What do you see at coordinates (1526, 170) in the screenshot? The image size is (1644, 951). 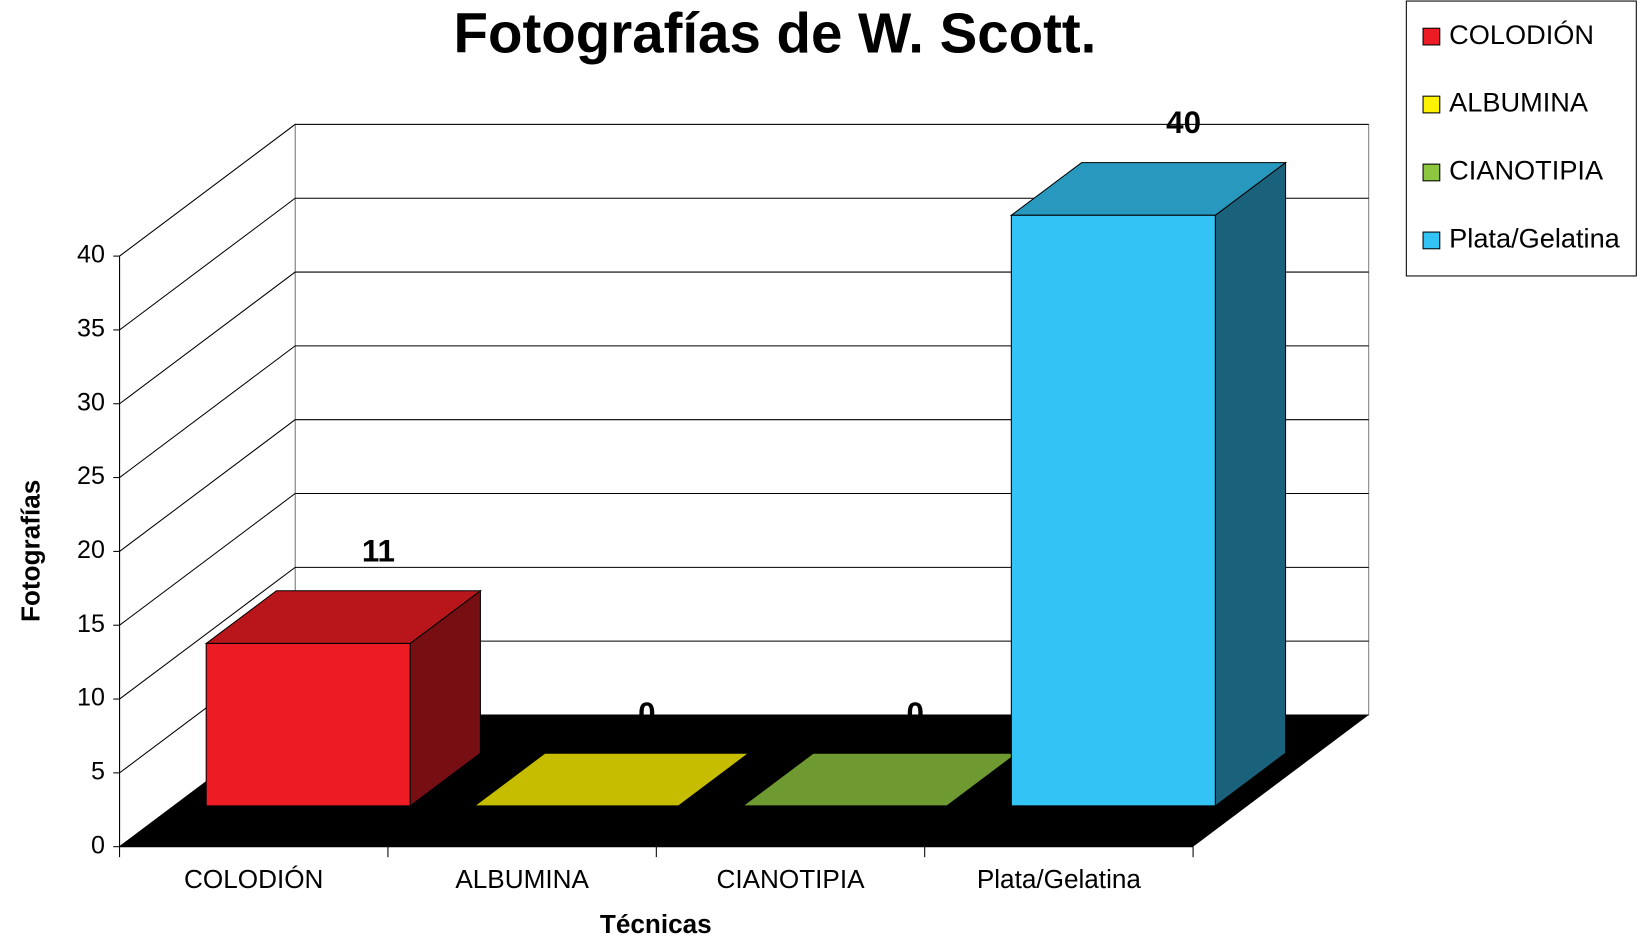 I see `legend-label: CIANOTIPIA` at bounding box center [1526, 170].